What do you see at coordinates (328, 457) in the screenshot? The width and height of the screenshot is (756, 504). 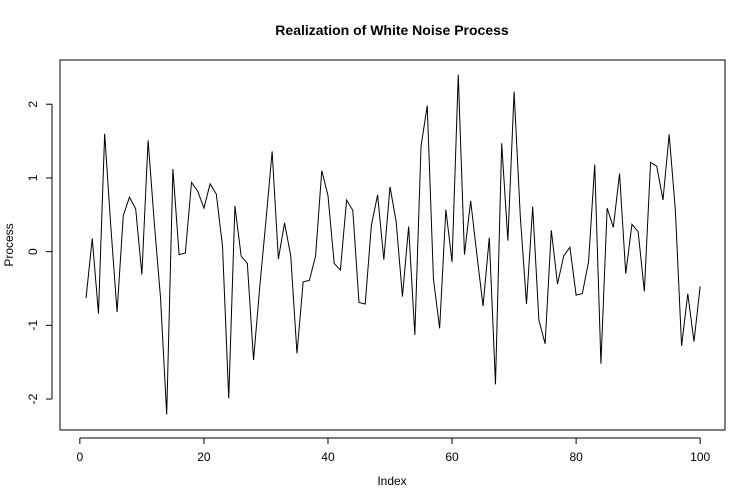 I see `x-tick-label: 40` at bounding box center [328, 457].